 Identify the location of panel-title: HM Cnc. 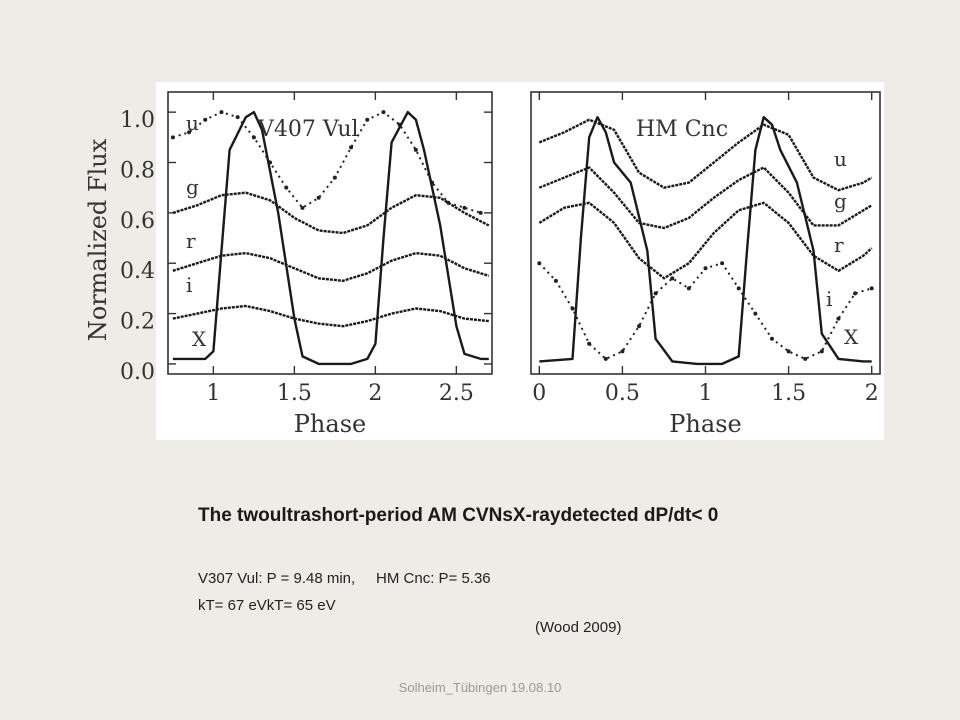
(682, 129).